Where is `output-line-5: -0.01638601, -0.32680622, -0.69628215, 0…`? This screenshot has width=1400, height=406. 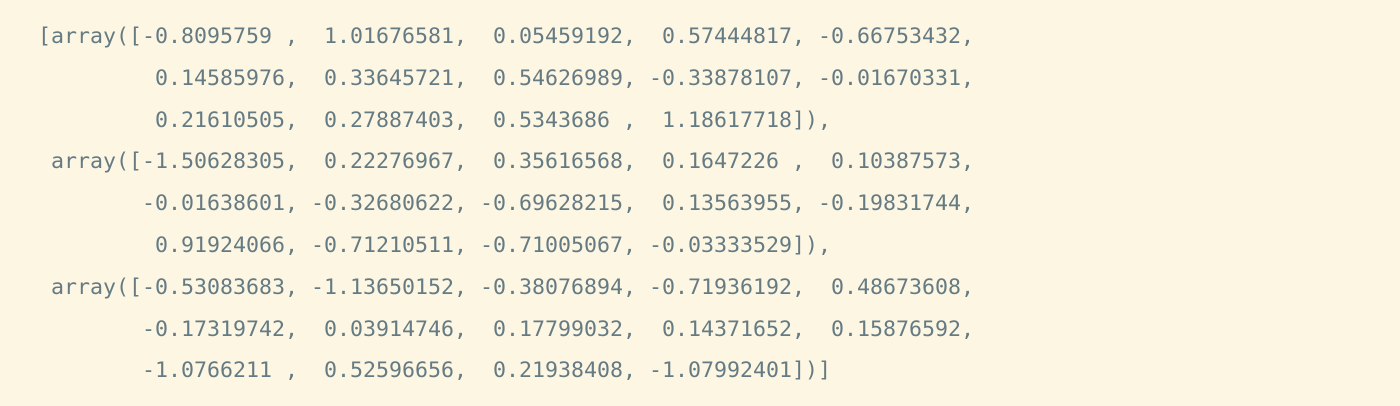 output-line-5: -0.01638601, -0.32680622, -0.69628215, 0… is located at coordinates (506, 204).